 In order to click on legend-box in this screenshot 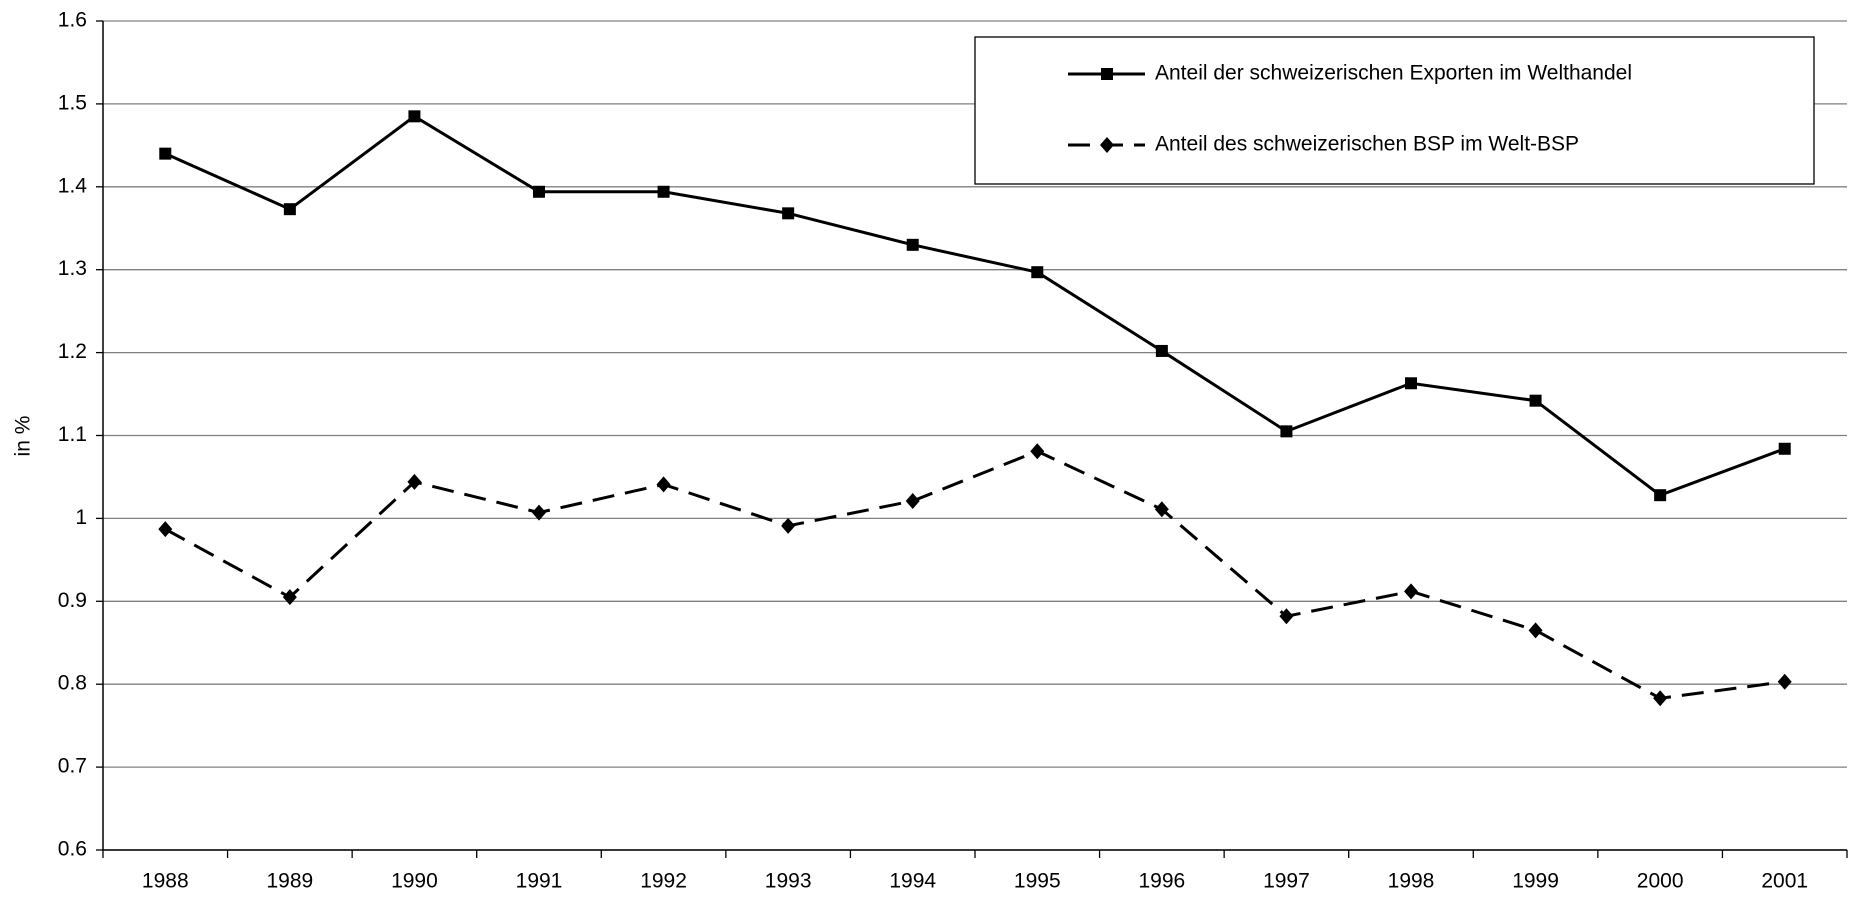, I will do `click(1394, 110)`.